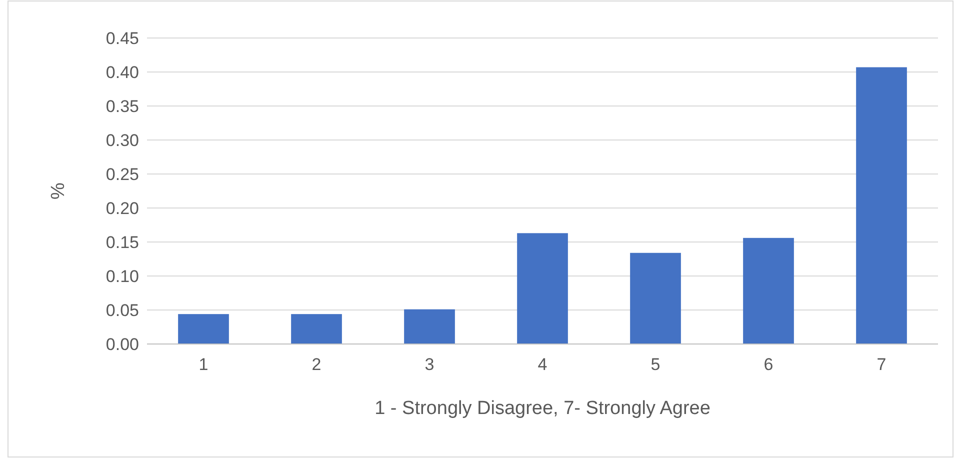  Describe the element at coordinates (542, 408) in the screenshot. I see `x-axis-title: 1 - Strongly Disagree, 7- Strongly Agree` at that location.